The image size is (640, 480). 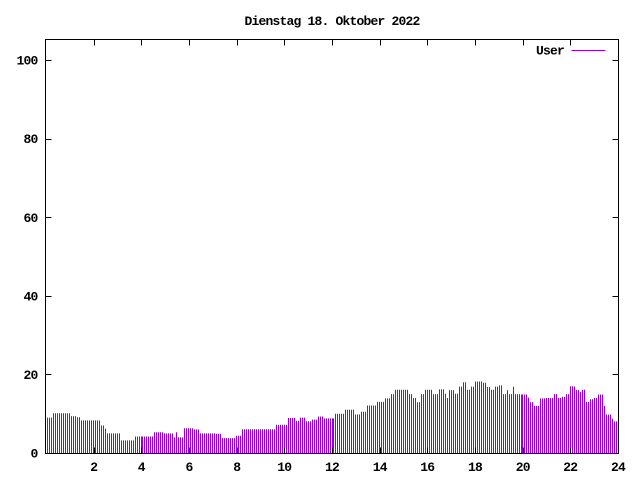 What do you see at coordinates (30, 218) in the screenshot?
I see `svg-text: 60` at bounding box center [30, 218].